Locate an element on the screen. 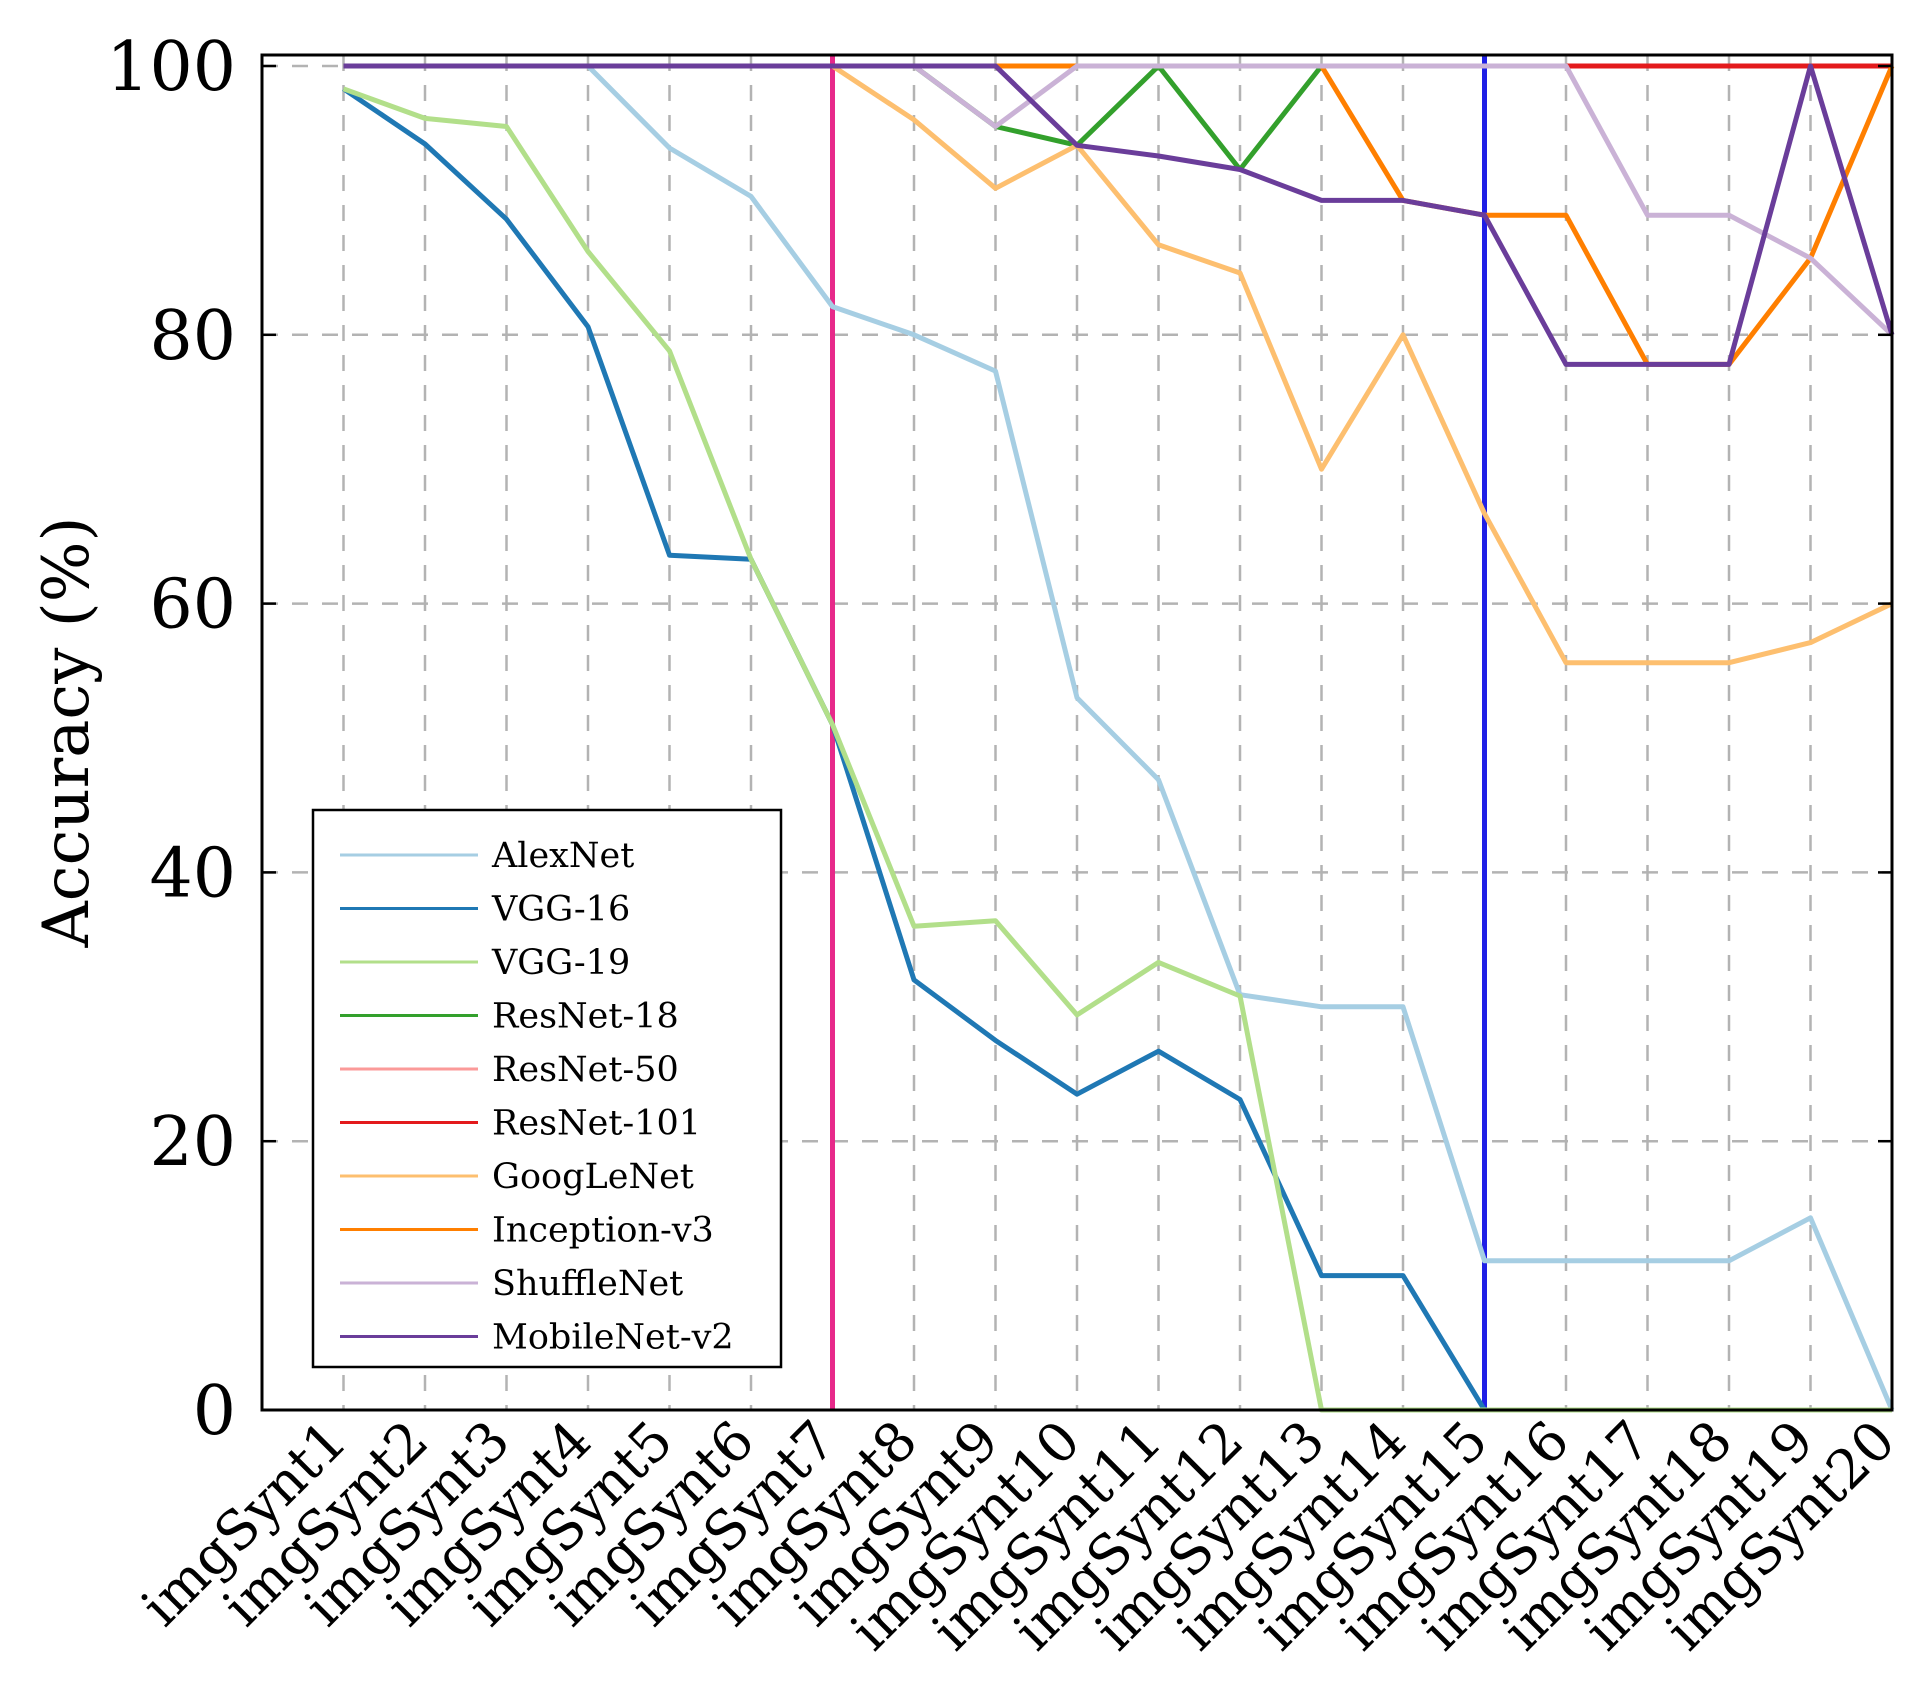  y-tick-label: 40 is located at coordinates (192, 873).